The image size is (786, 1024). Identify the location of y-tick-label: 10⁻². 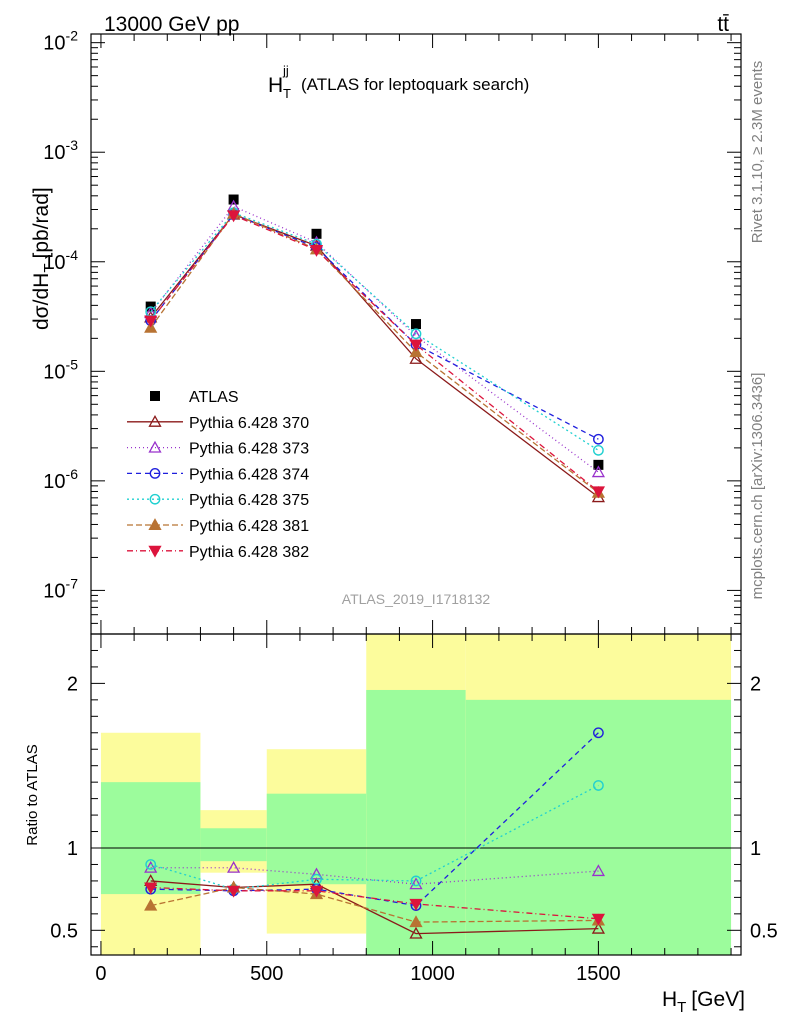
(60, 41).